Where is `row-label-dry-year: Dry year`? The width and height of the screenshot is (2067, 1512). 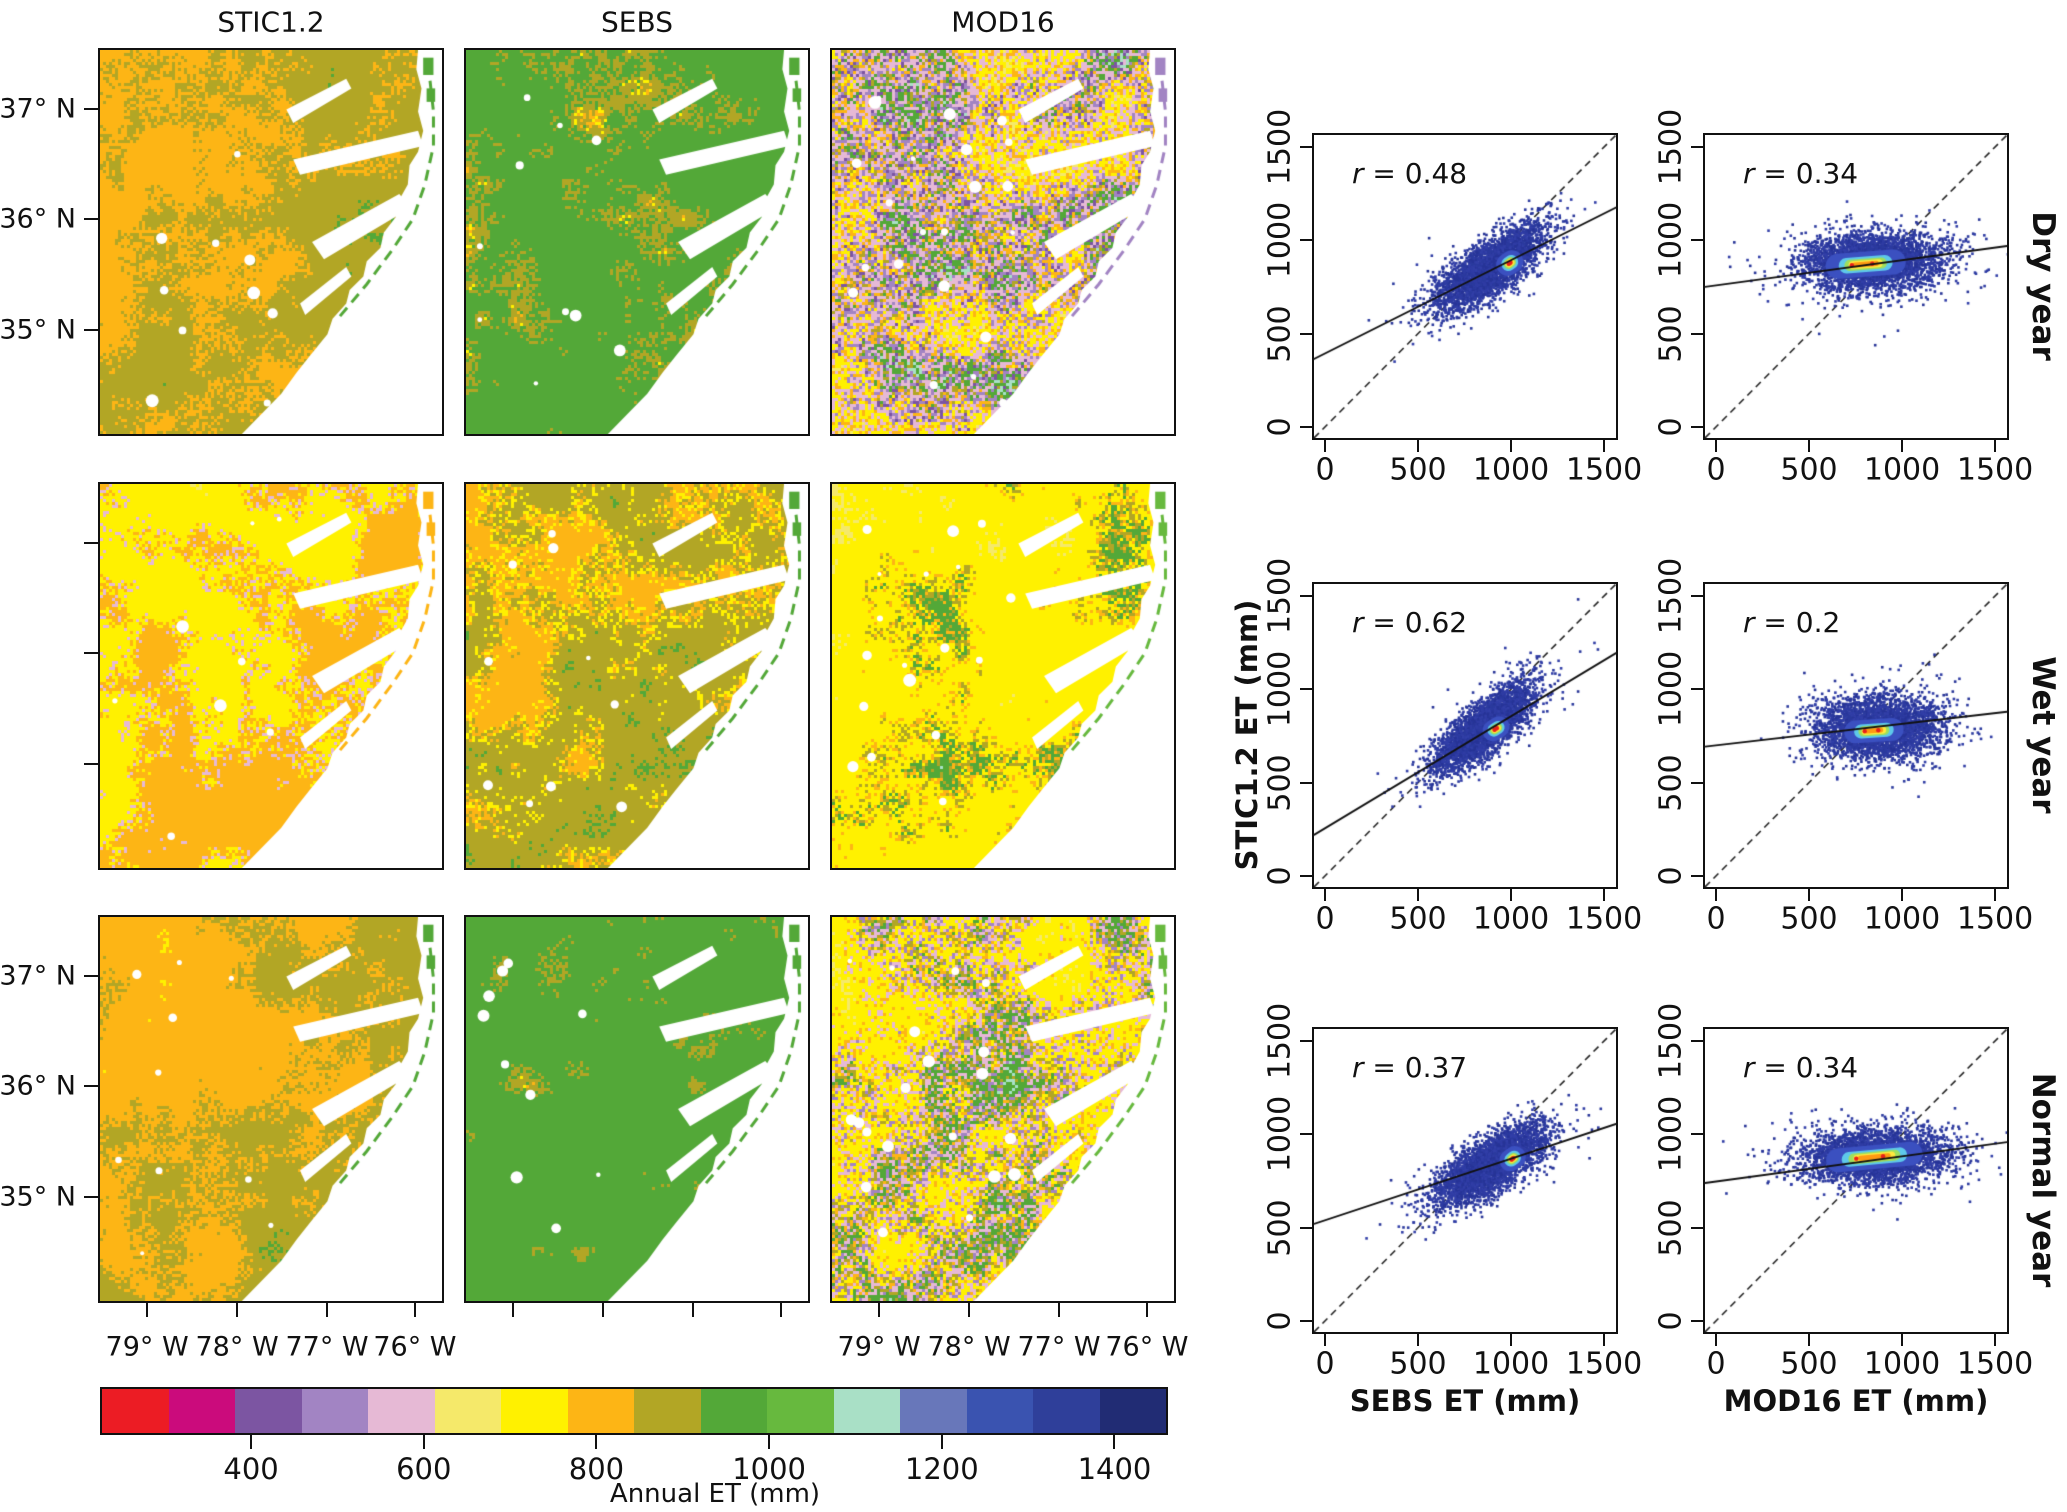
row-label-dry-year: Dry year is located at coordinates (2043, 286).